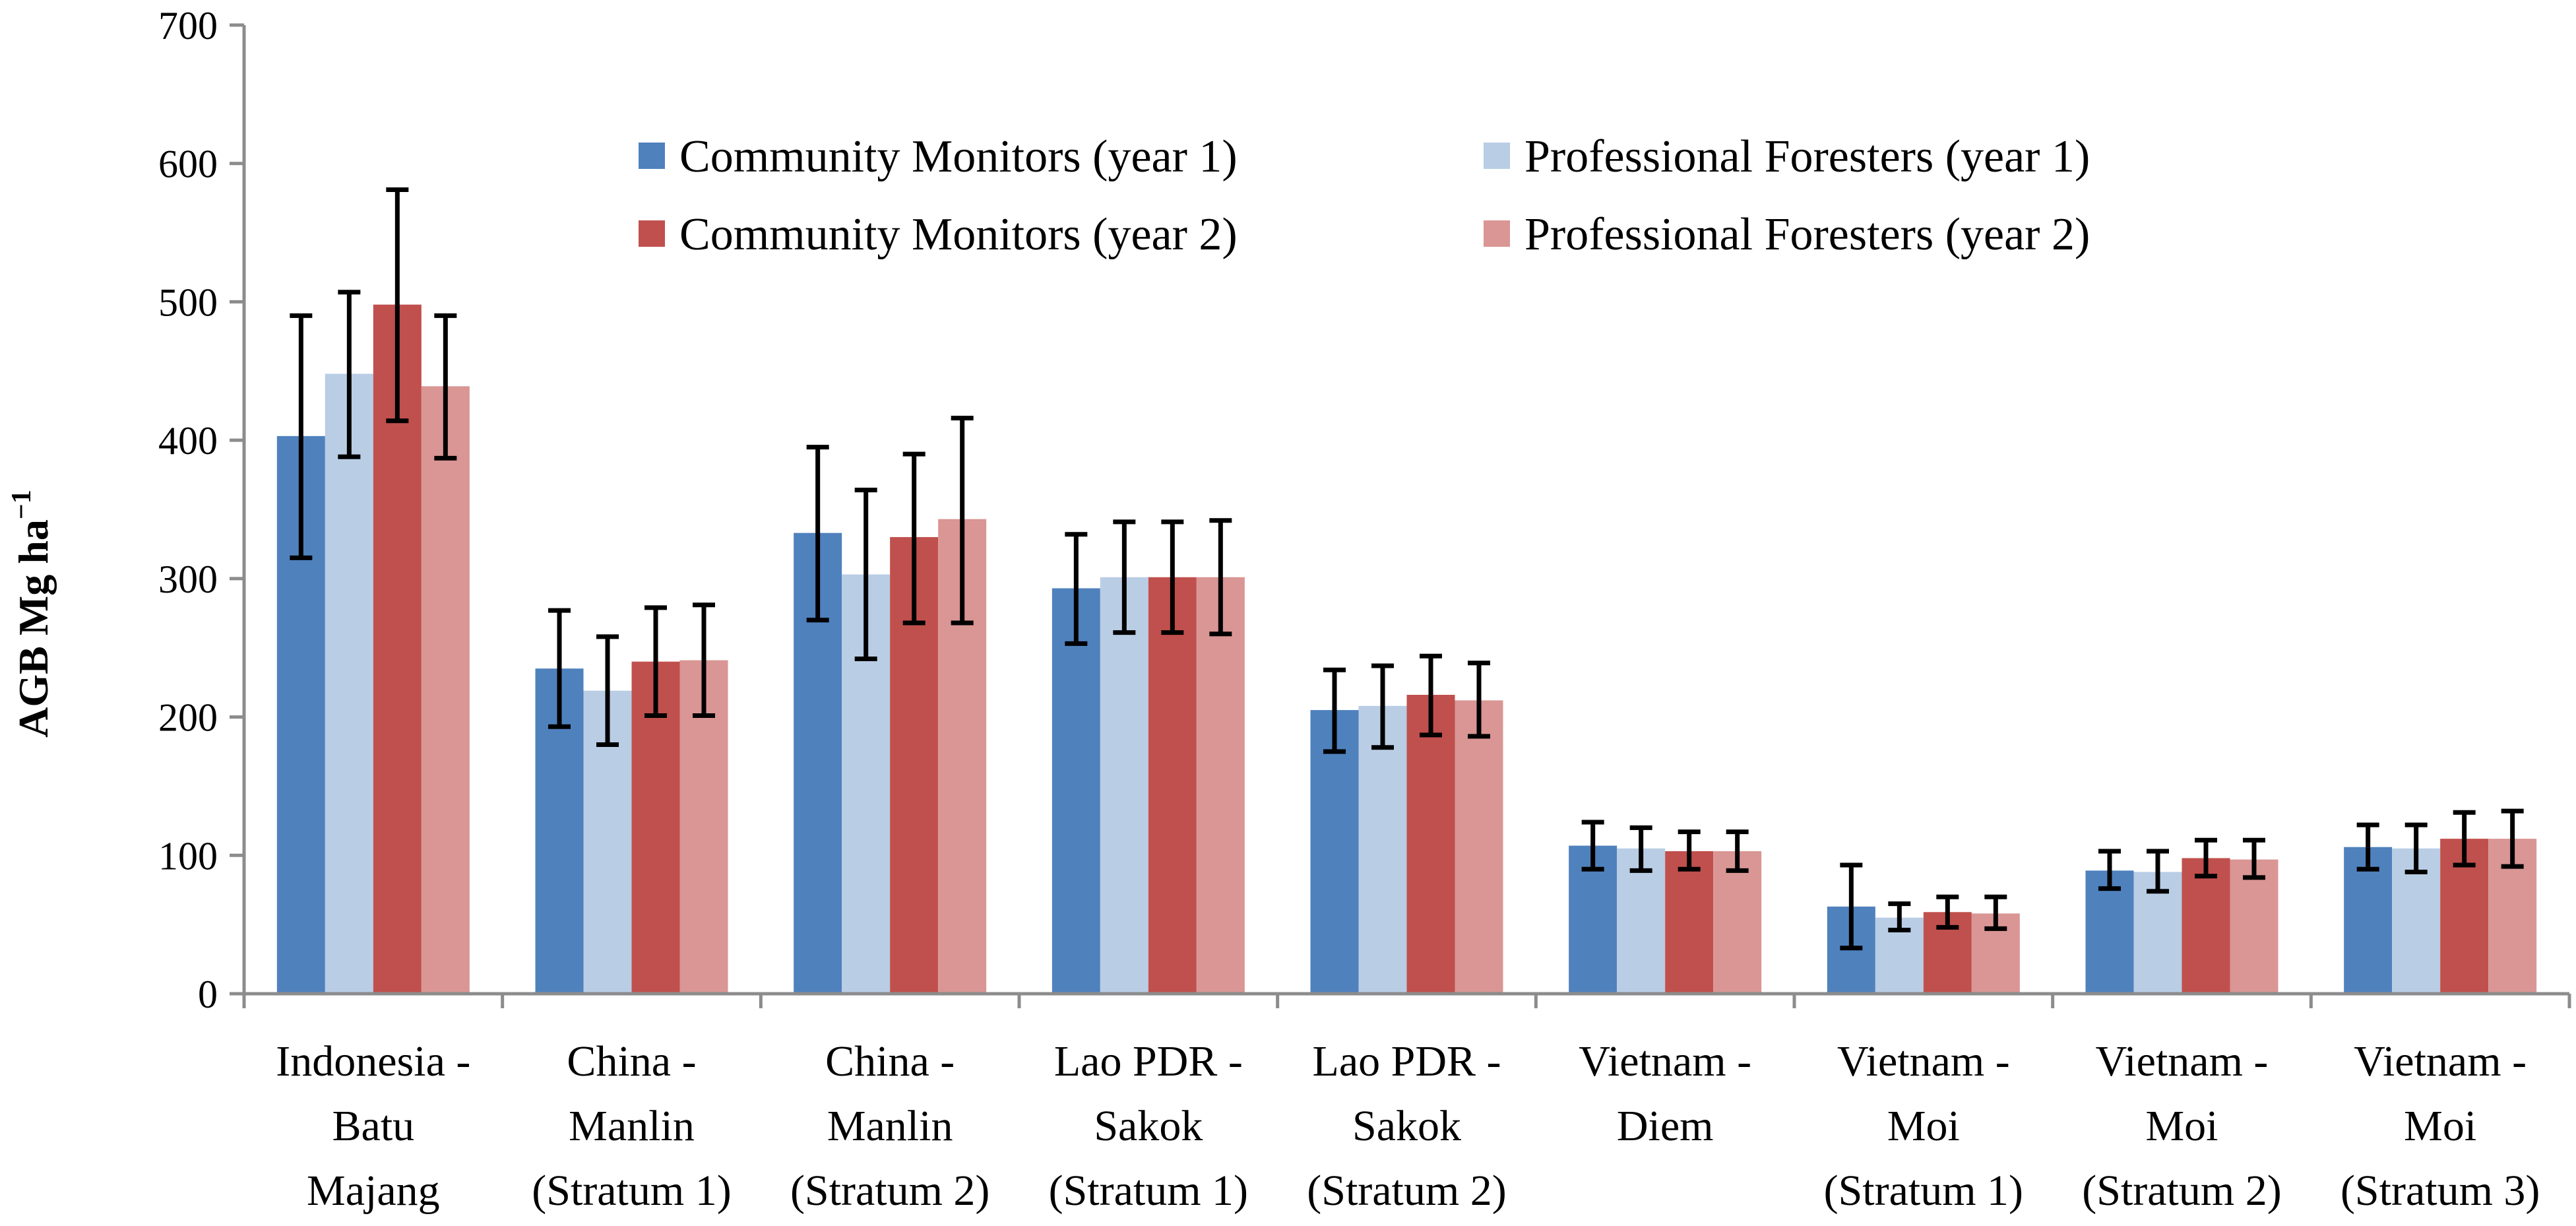  What do you see at coordinates (188, 441) in the screenshot?
I see `y-tick-label: 400` at bounding box center [188, 441].